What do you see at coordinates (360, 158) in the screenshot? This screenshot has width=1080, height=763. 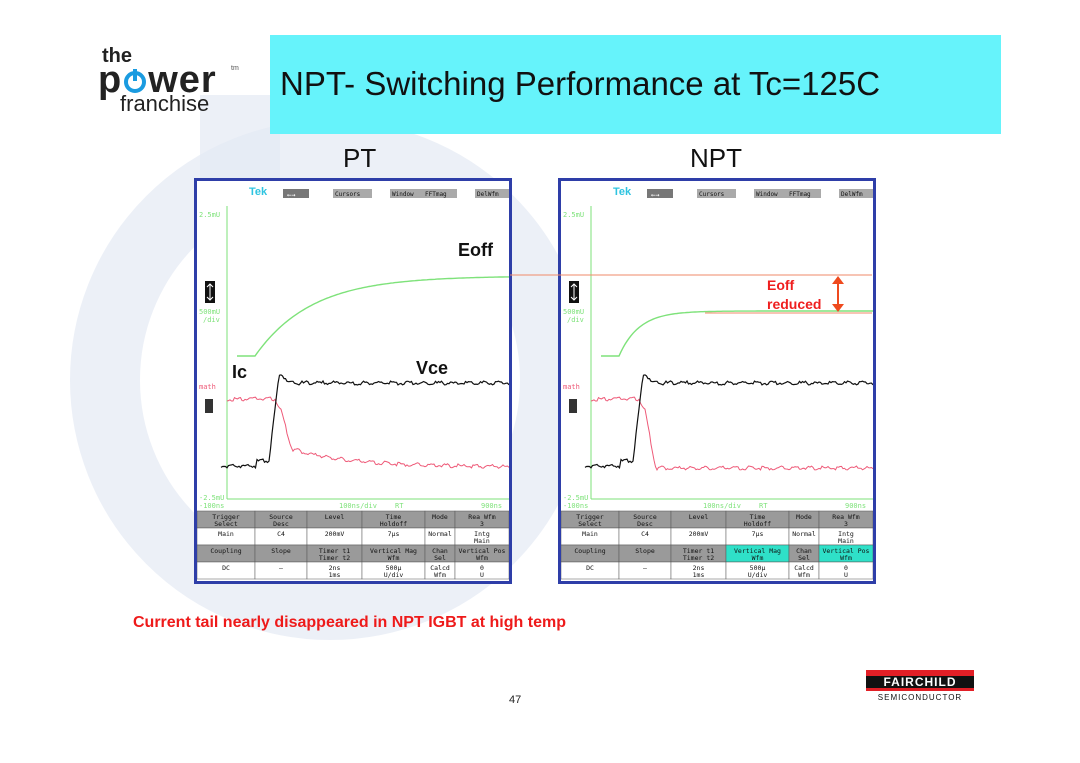 I see `panel-label-pt: PT` at bounding box center [360, 158].